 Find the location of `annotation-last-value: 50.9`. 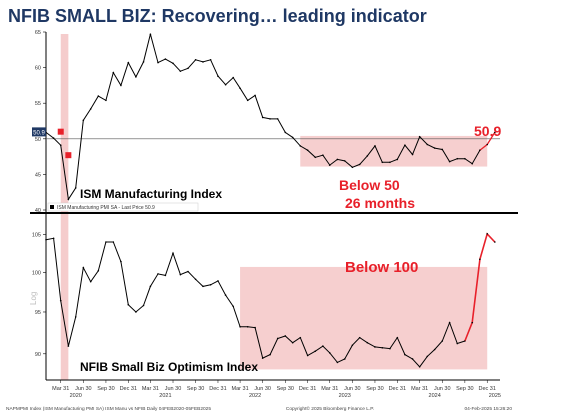

annotation-last-value: 50.9 is located at coordinates (487, 131).